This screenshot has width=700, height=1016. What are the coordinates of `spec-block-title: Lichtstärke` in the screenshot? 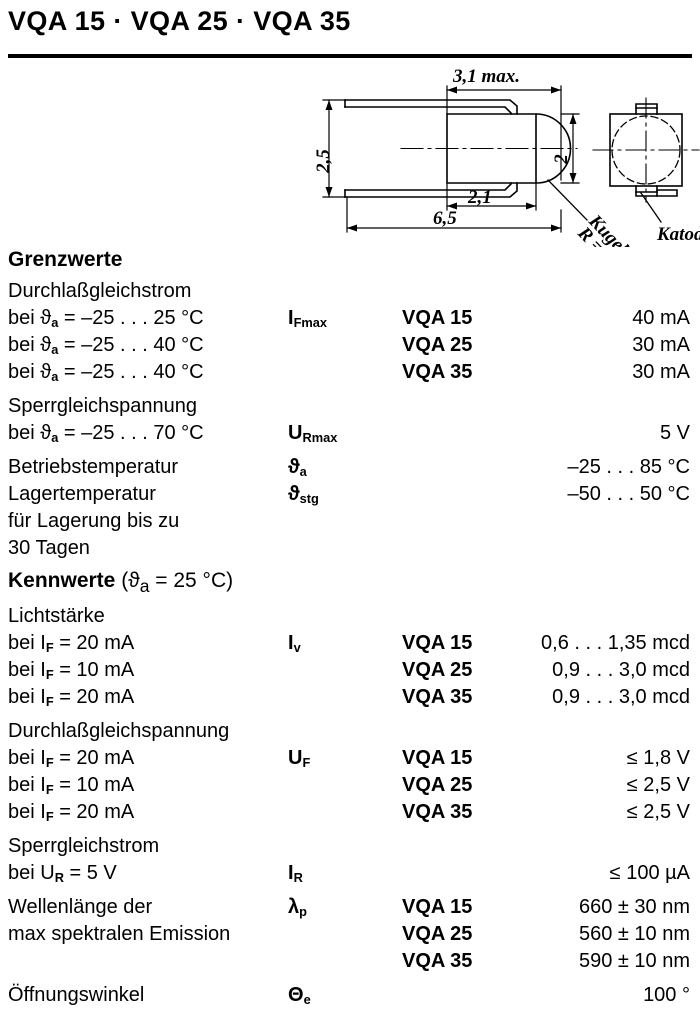 It's located at (350, 616).